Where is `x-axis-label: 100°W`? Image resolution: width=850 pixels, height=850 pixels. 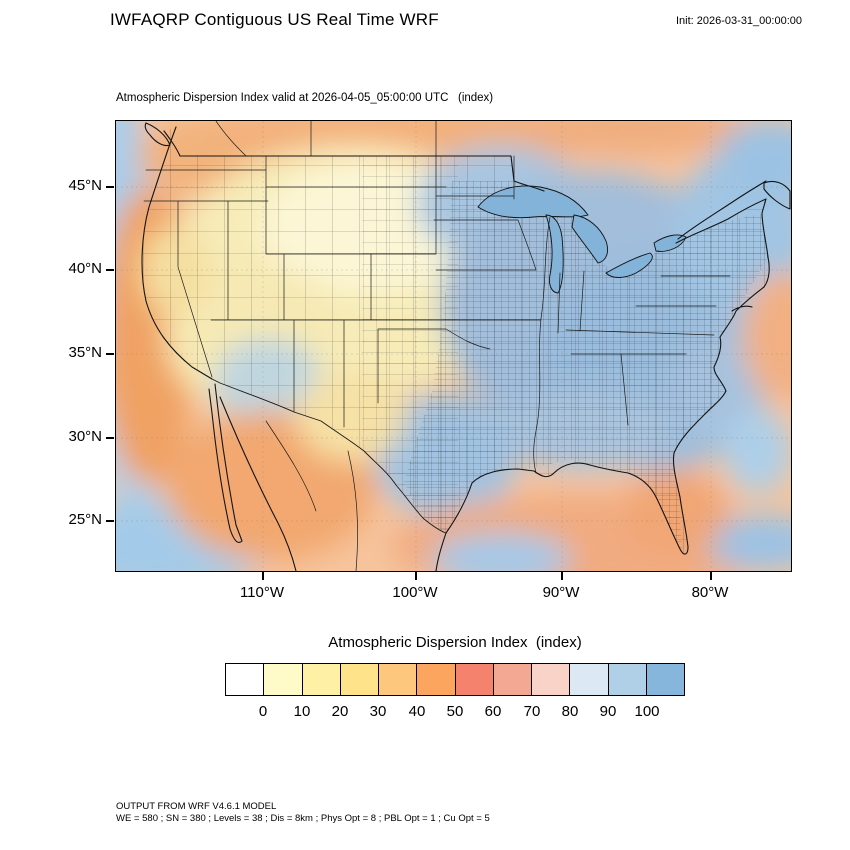
x-axis-label: 100°W is located at coordinates (415, 592).